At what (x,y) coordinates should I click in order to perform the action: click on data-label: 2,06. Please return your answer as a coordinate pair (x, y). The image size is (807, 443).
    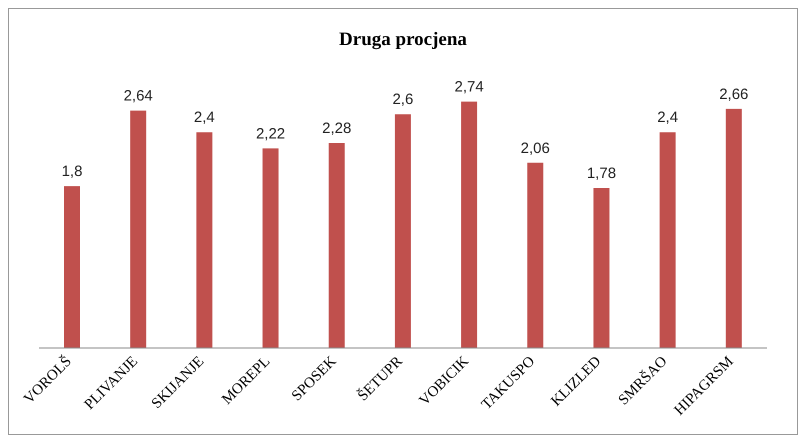
    Looking at the image, I should click on (535, 148).